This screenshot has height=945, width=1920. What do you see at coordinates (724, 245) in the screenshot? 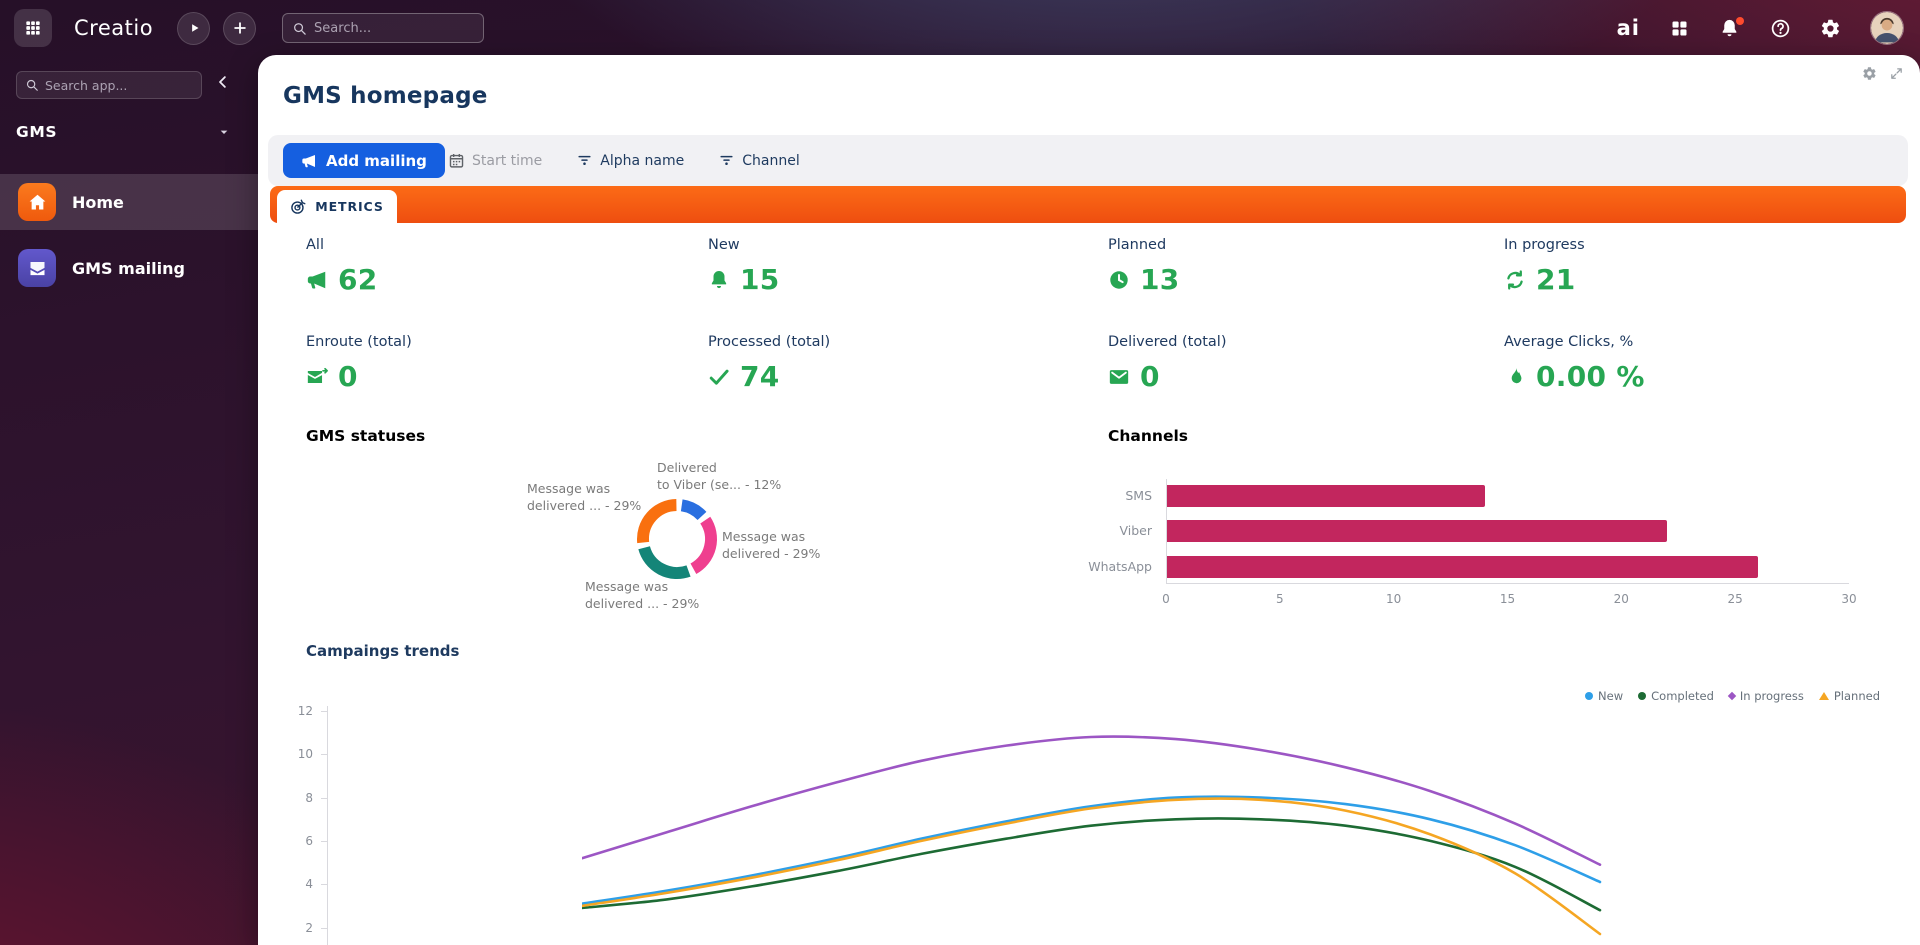
I see `metric-label: New` at bounding box center [724, 245].